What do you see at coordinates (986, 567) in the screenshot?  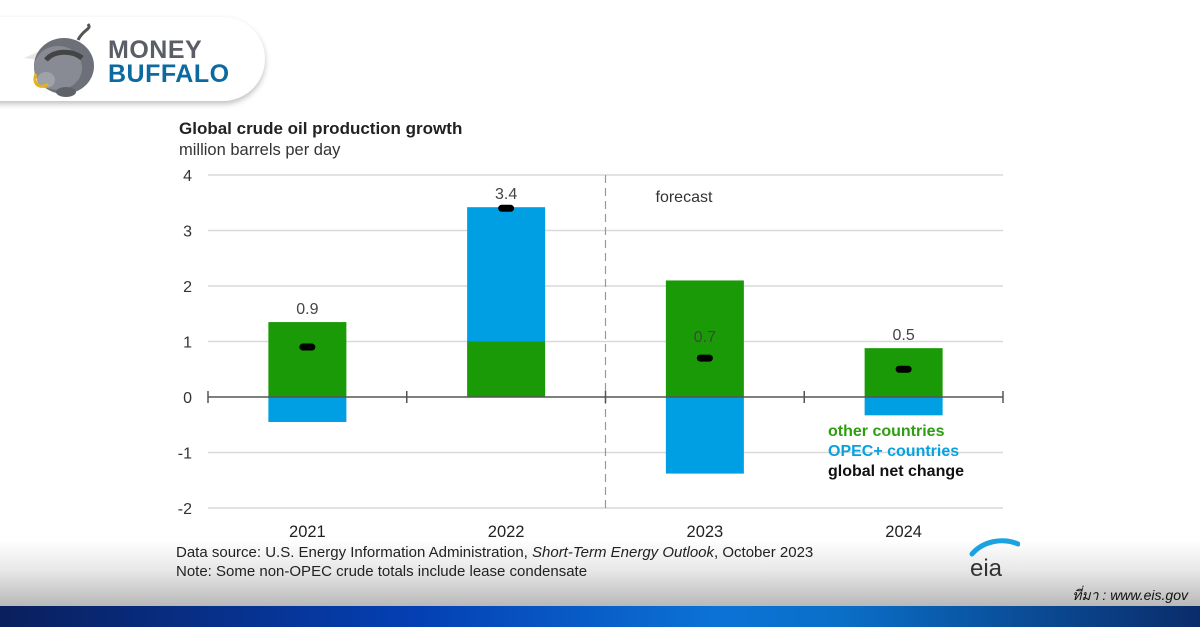 I see `svg-text: eia` at bounding box center [986, 567].